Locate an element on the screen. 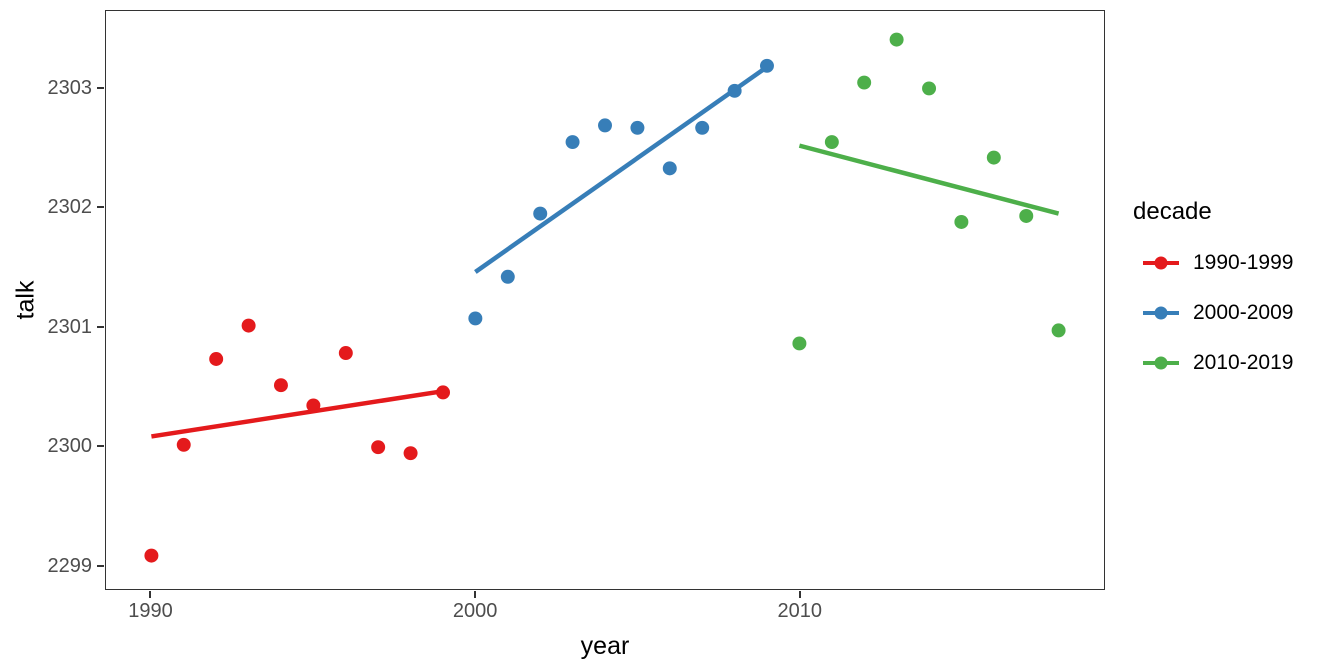 This screenshot has height=672, width=1344. trend-line-2000-2009 is located at coordinates (621, 169).